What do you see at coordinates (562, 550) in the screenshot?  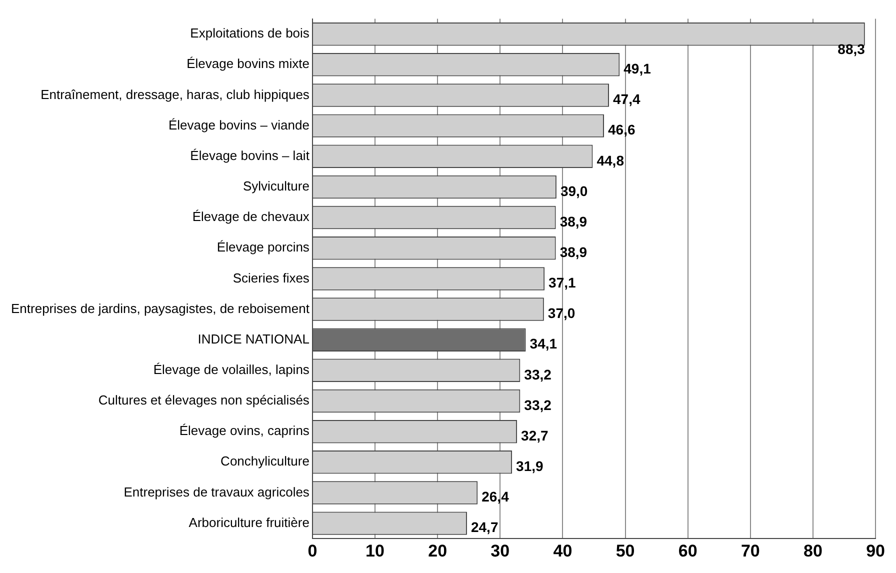 I see `x-tick-label: 40` at bounding box center [562, 550].